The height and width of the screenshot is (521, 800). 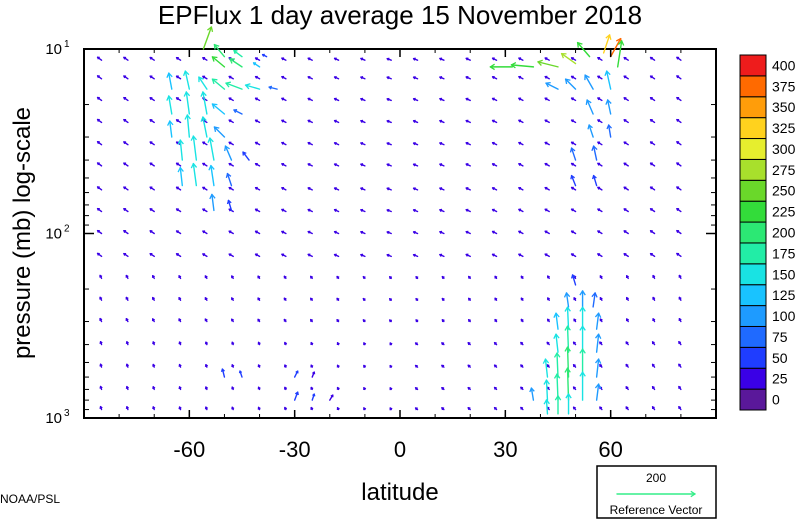 What do you see at coordinates (784, 191) in the screenshot?
I see `colorbar-label: 250` at bounding box center [784, 191].